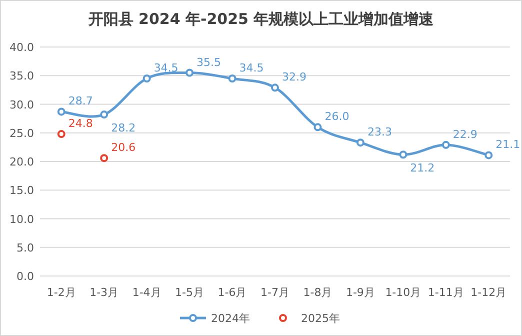 Image resolution: width=522 pixels, height=336 pixels. I want to click on x-tick-label: 1-10月, so click(403, 292).